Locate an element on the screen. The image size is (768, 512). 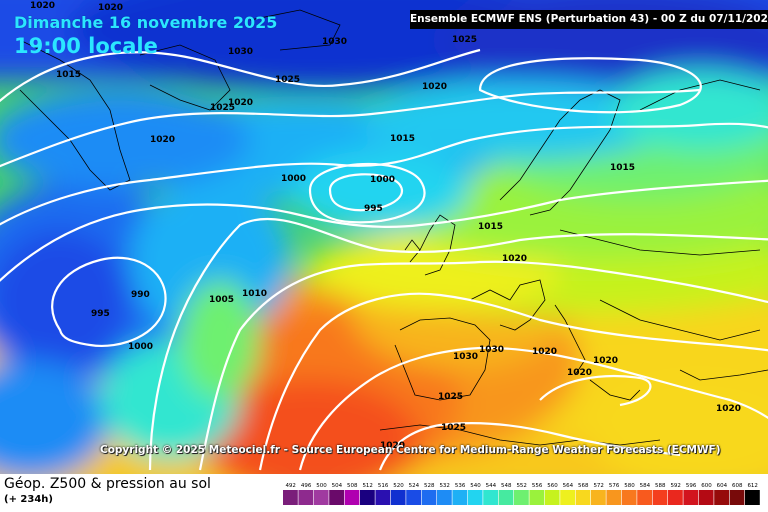
scale-tick-label: 568 is located at coordinates (583, 486).